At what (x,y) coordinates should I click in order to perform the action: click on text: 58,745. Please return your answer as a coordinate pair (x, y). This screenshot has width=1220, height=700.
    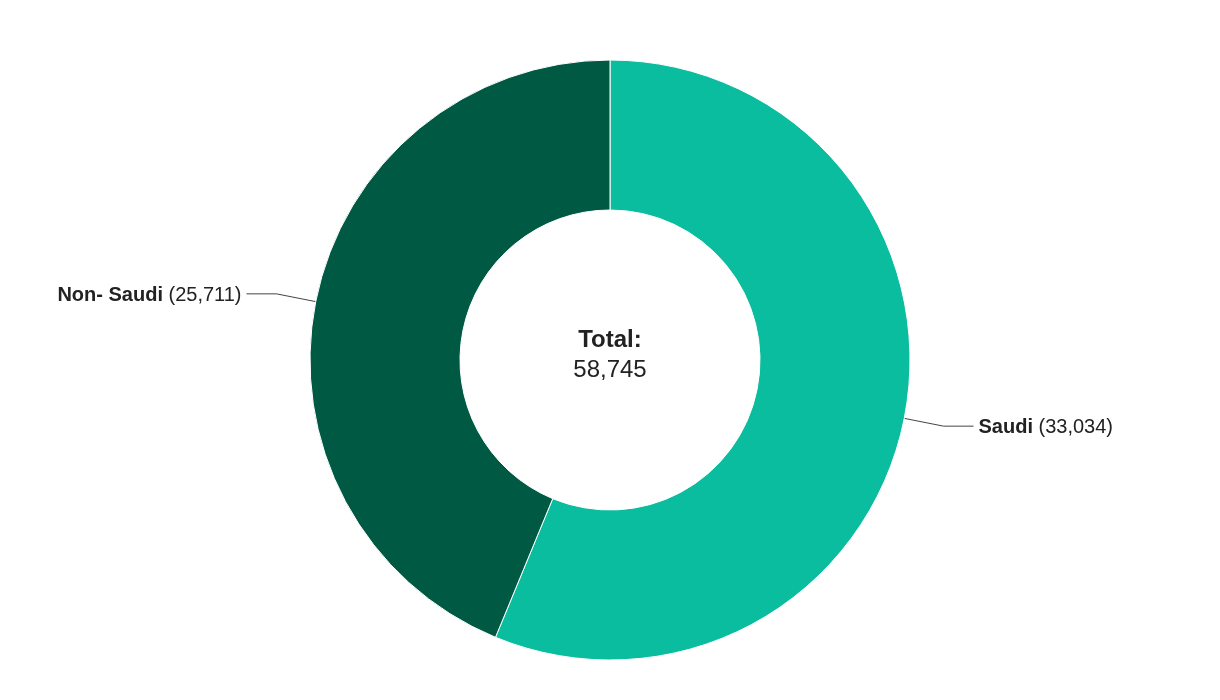
    Looking at the image, I should click on (610, 368).